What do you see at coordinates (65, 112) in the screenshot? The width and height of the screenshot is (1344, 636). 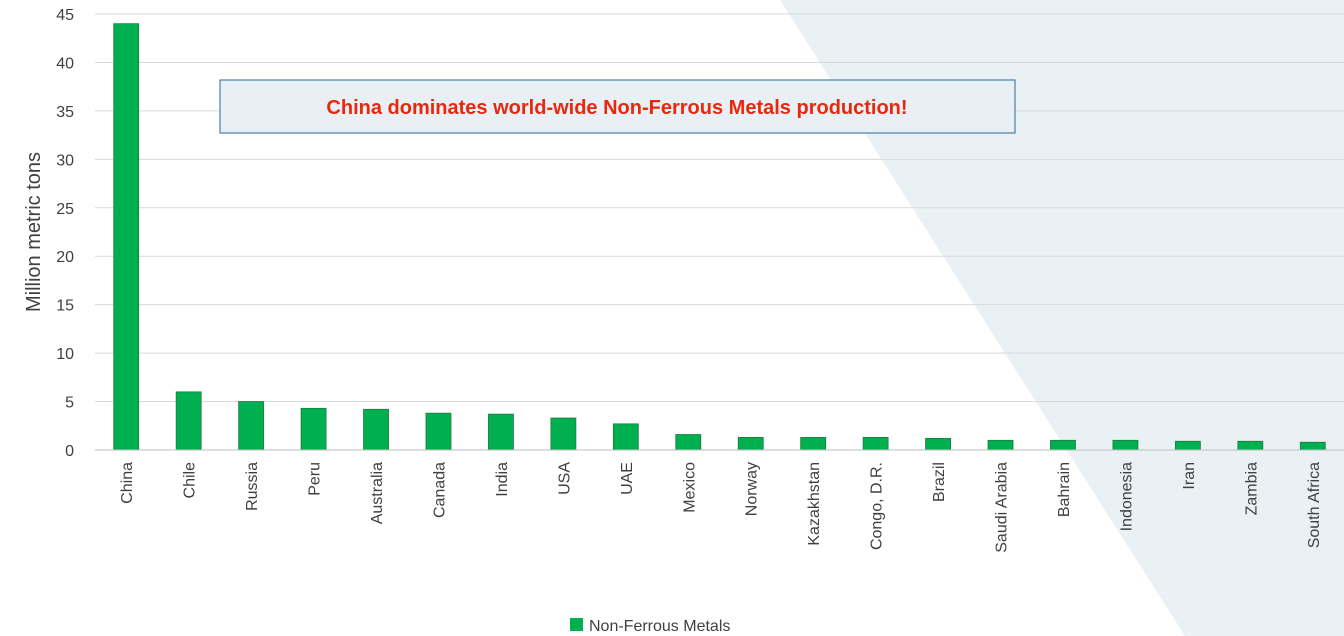 I see `y-tick-label: 35` at bounding box center [65, 112].